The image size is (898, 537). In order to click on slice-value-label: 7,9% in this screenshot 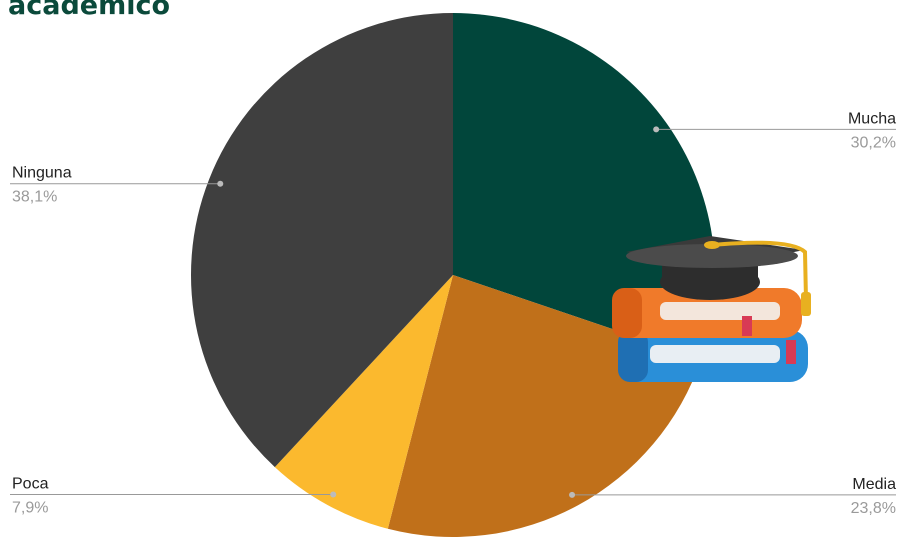, I will do `click(30, 507)`.